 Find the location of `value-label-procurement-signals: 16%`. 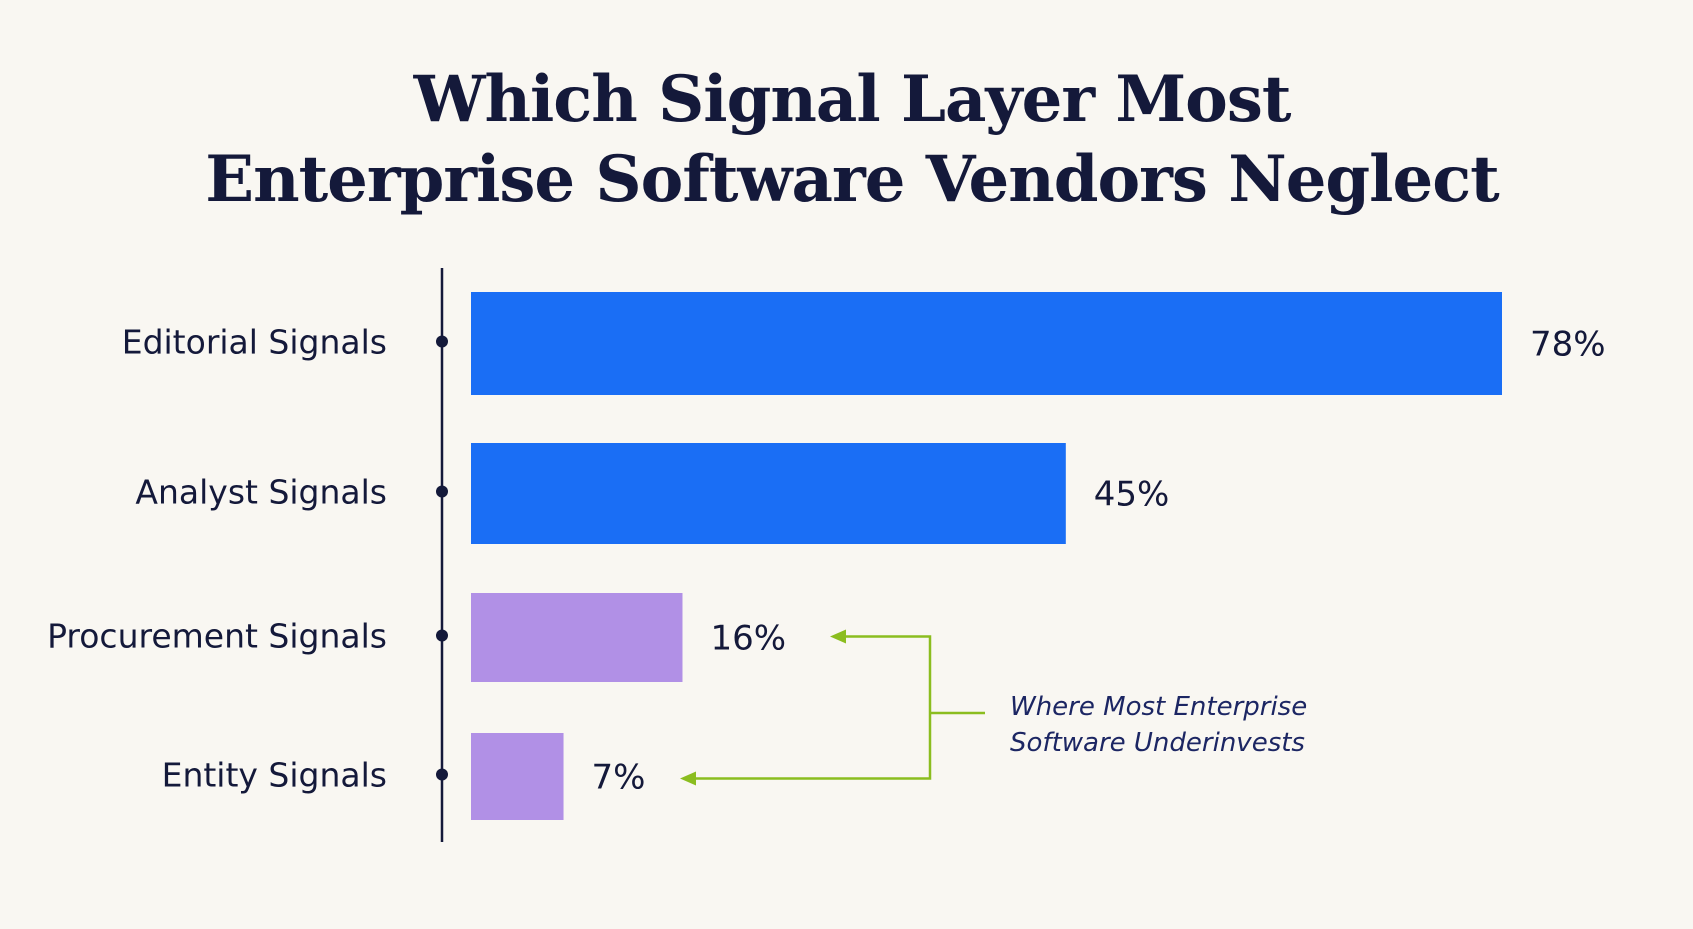

value-label-procurement-signals: 16% is located at coordinates (748, 639).